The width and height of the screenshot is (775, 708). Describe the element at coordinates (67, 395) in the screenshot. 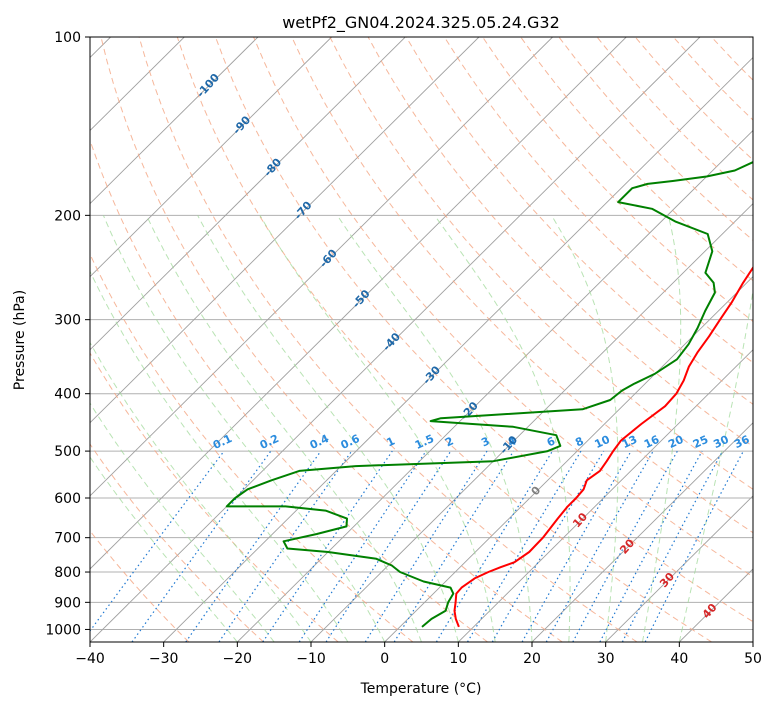

I see `y-tick-label: 400` at that location.